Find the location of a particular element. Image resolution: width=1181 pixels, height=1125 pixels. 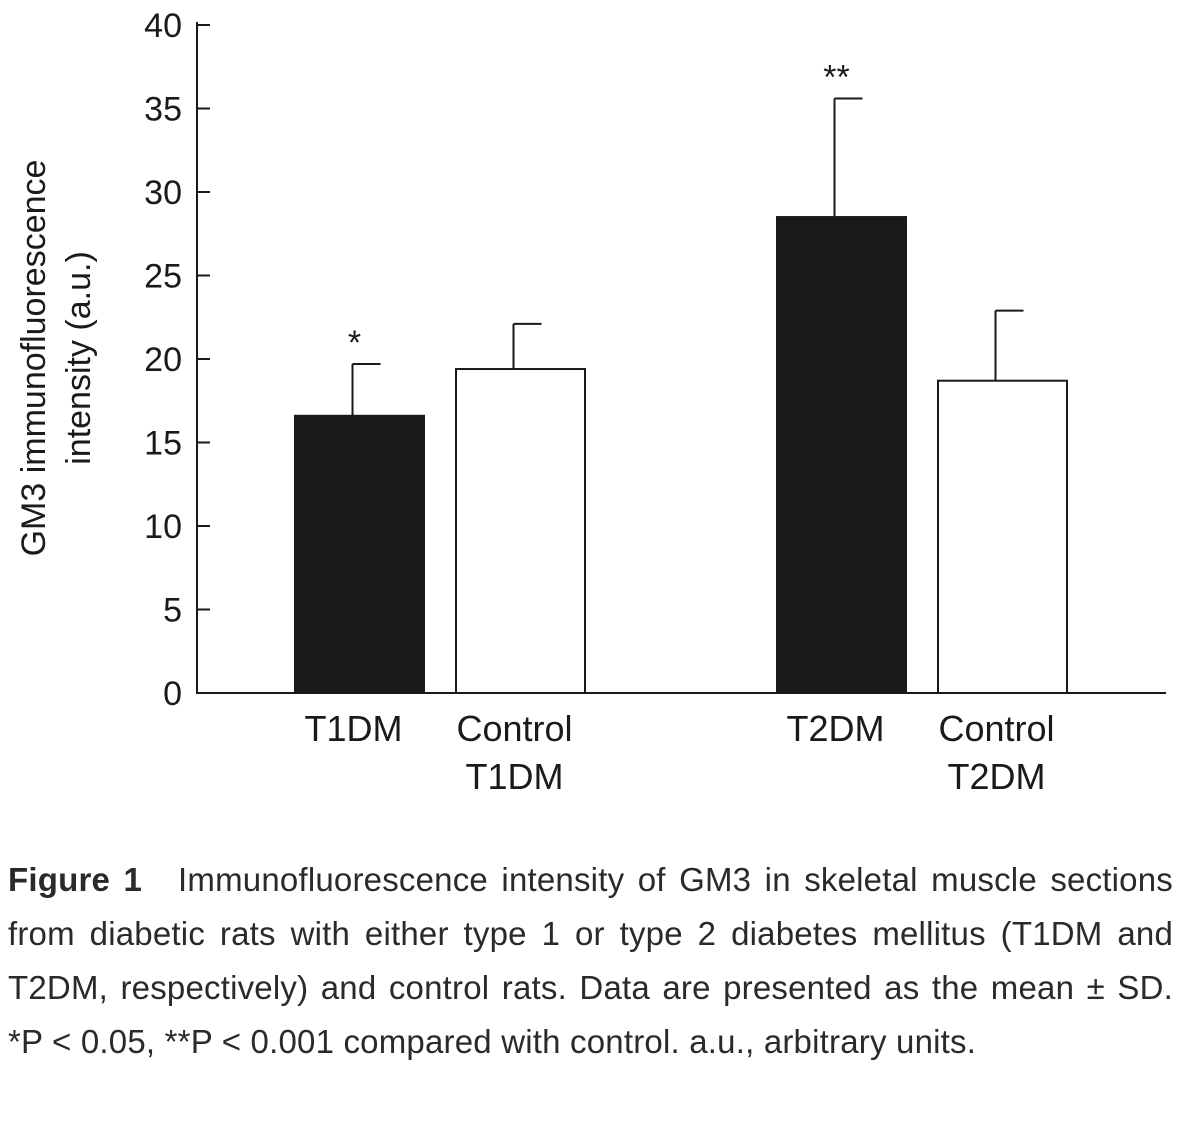

y-tick-label: 15 is located at coordinates (163, 444).